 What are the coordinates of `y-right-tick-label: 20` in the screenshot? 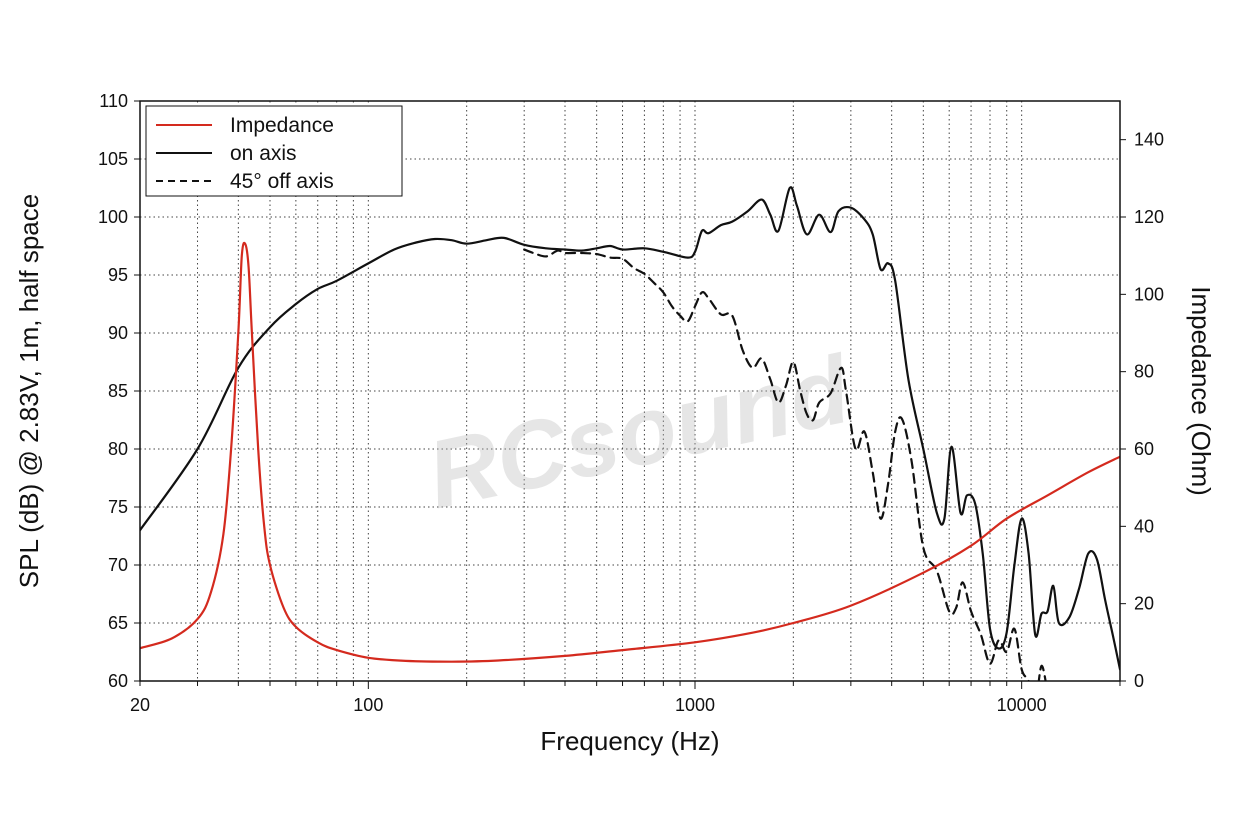 It's located at (1144, 604).